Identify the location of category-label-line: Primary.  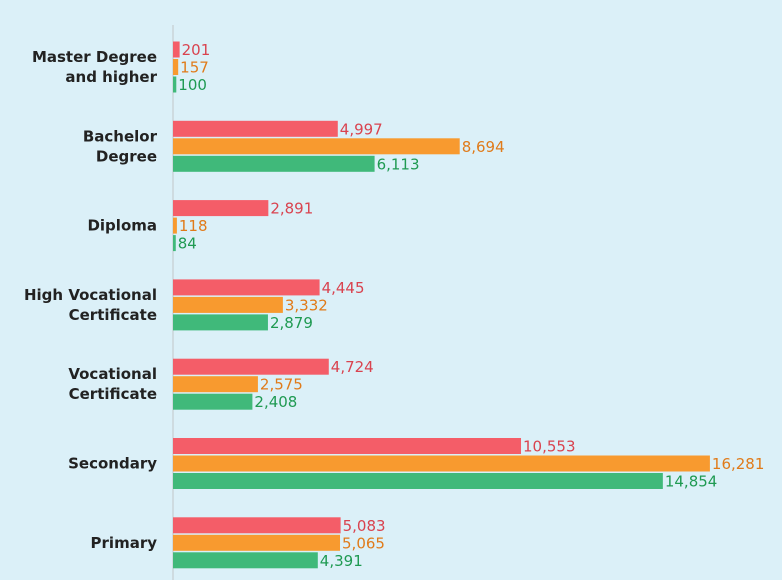
(124, 542).